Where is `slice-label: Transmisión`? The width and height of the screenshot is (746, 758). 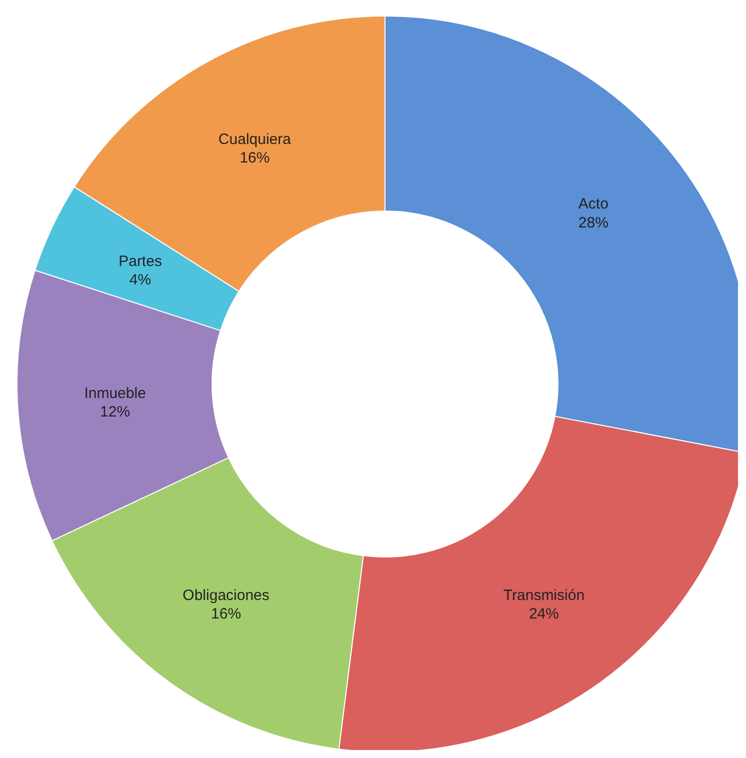 slice-label: Transmisión is located at coordinates (544, 595).